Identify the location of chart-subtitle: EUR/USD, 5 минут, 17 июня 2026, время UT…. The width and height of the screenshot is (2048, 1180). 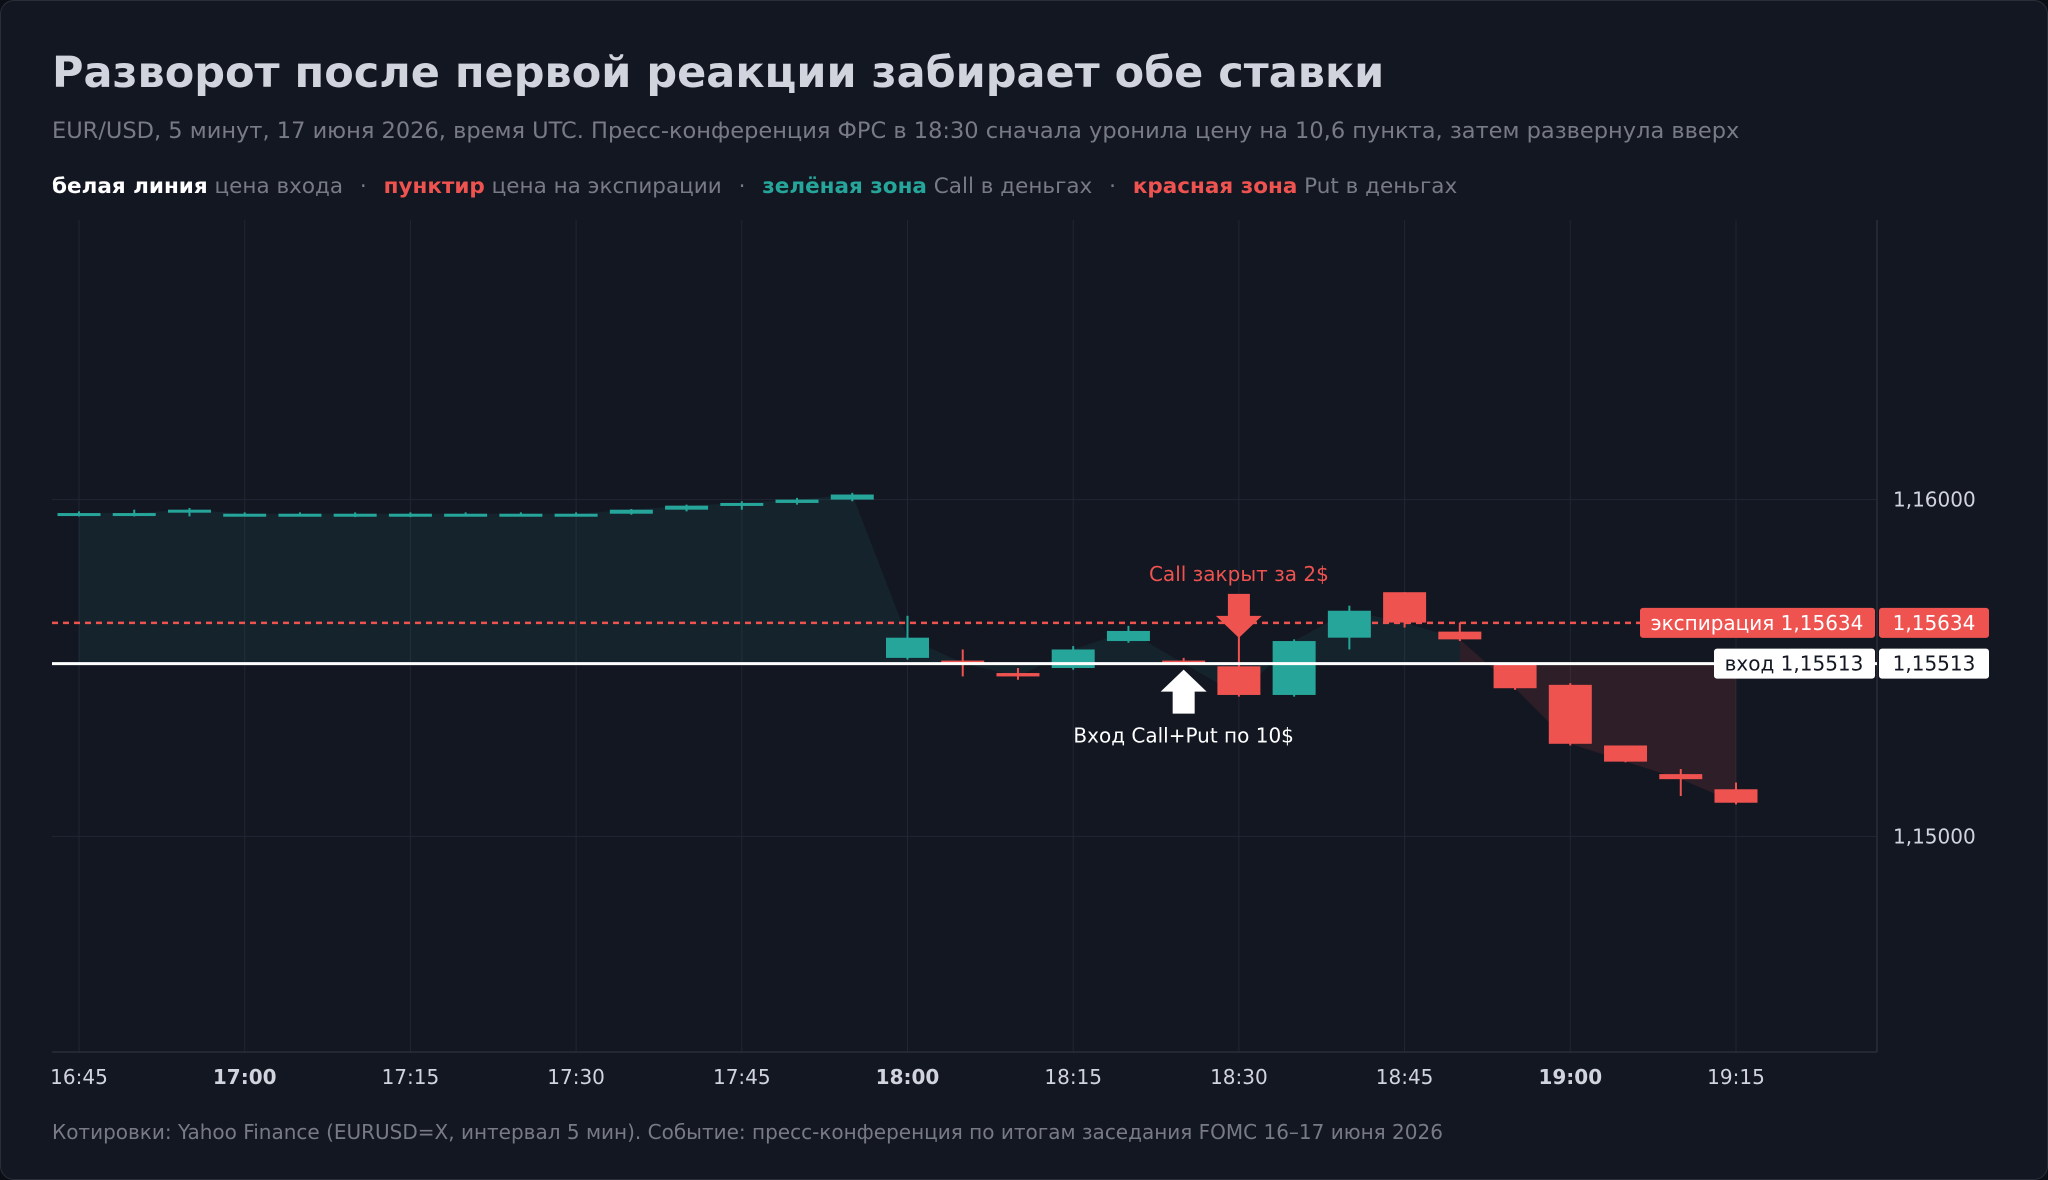
(896, 131).